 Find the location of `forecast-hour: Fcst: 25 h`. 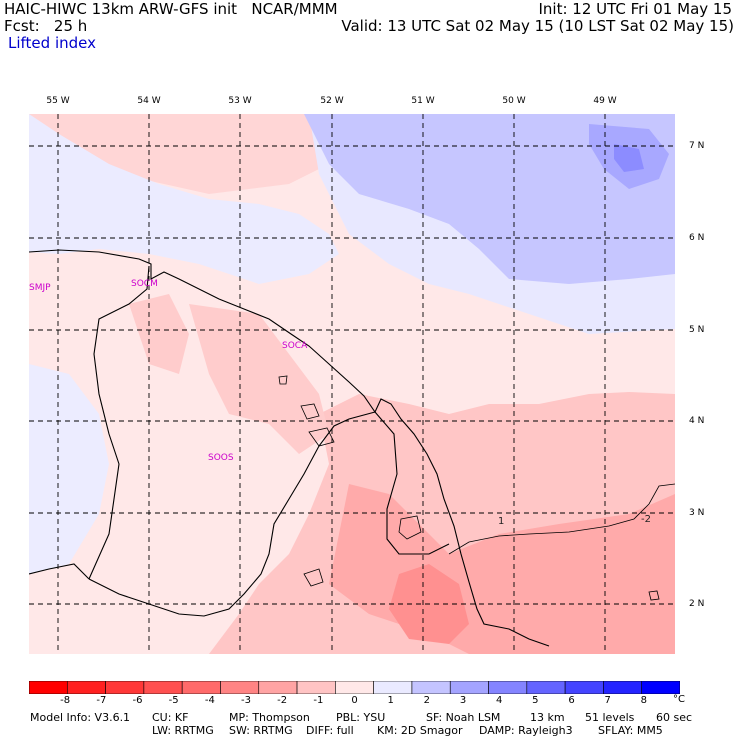

forecast-hour: Fcst: 25 h is located at coordinates (46, 26).